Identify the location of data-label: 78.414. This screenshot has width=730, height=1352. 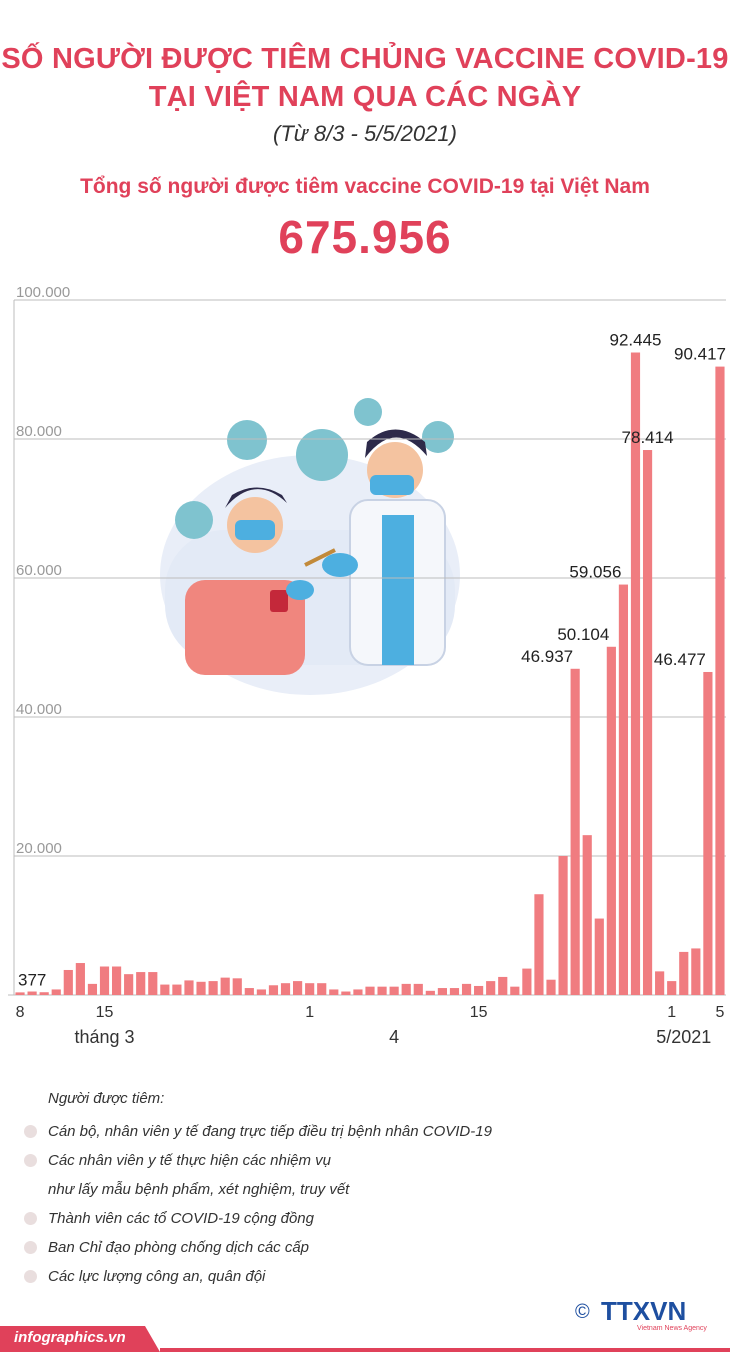
(648, 437).